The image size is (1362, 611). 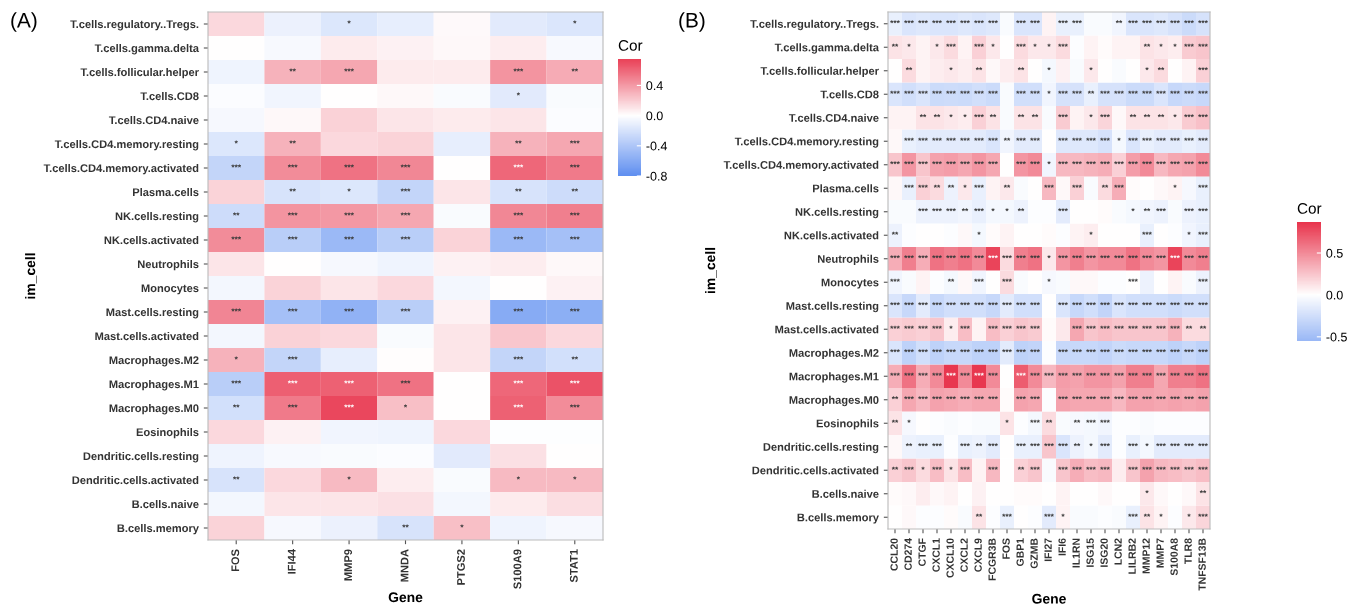 I want to click on x-tick-label: CD274, so click(x=908, y=554).